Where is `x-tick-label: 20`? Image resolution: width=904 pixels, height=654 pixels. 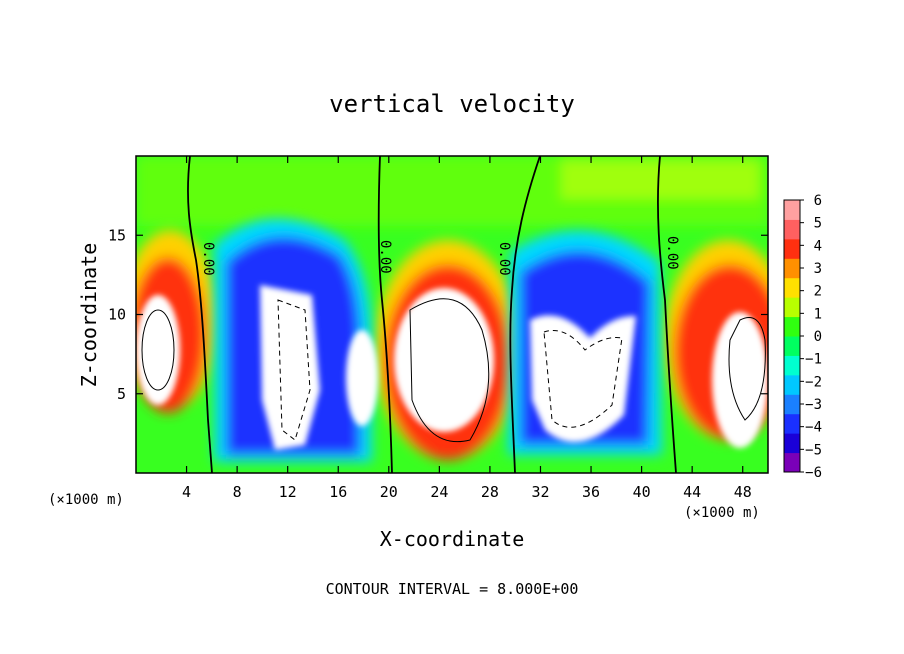
x-tick-label: 20 is located at coordinates (389, 492).